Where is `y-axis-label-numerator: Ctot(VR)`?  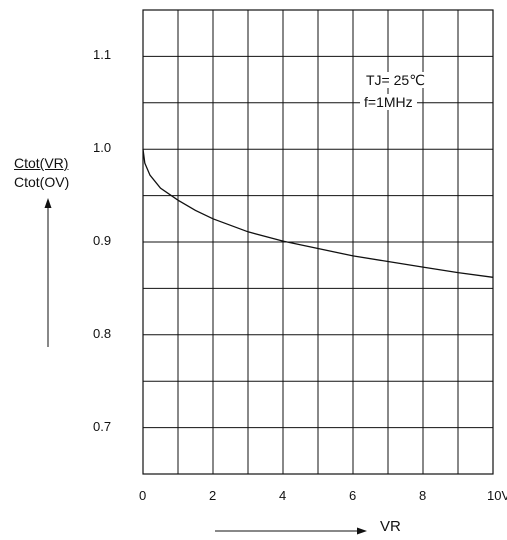 y-axis-label-numerator: Ctot(VR) is located at coordinates (41, 163).